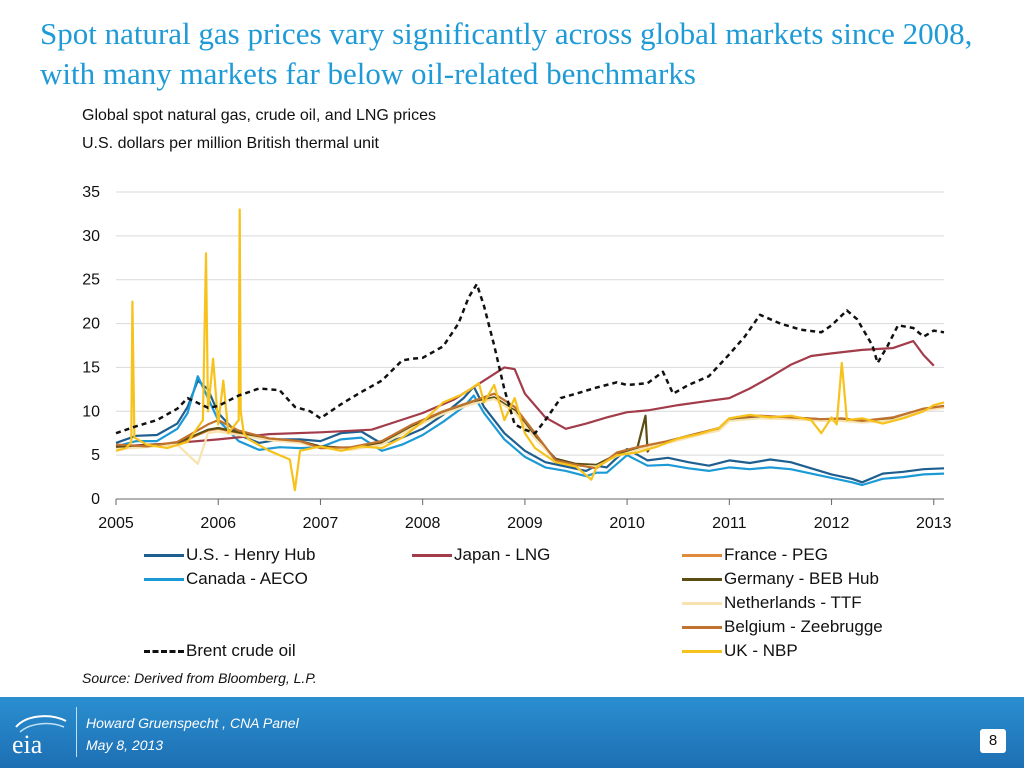 Image resolution: width=1024 pixels, height=768 pixels. I want to click on date-line: May 8, 2013, so click(125, 745).